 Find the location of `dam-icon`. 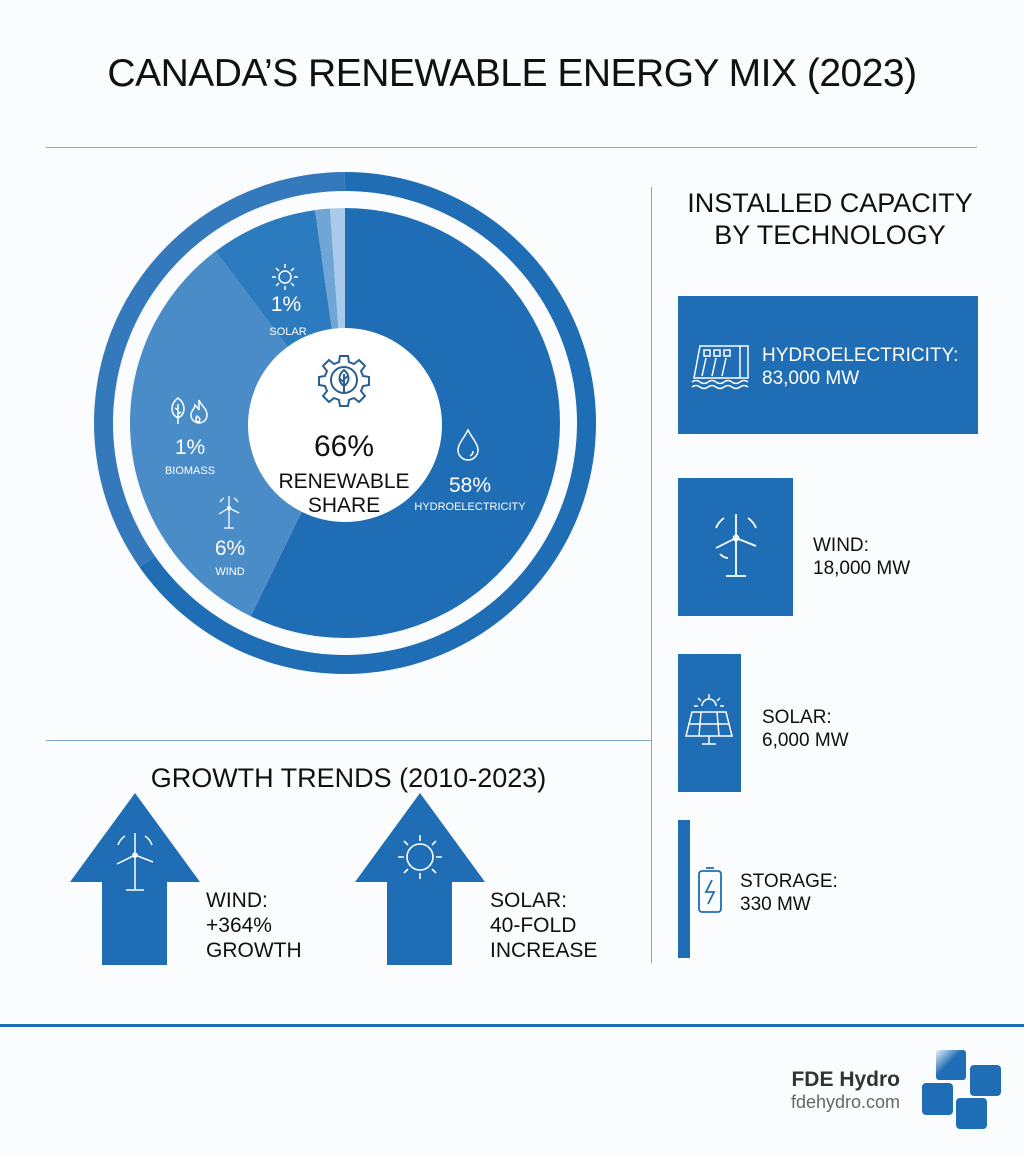

dam-icon is located at coordinates (720, 367).